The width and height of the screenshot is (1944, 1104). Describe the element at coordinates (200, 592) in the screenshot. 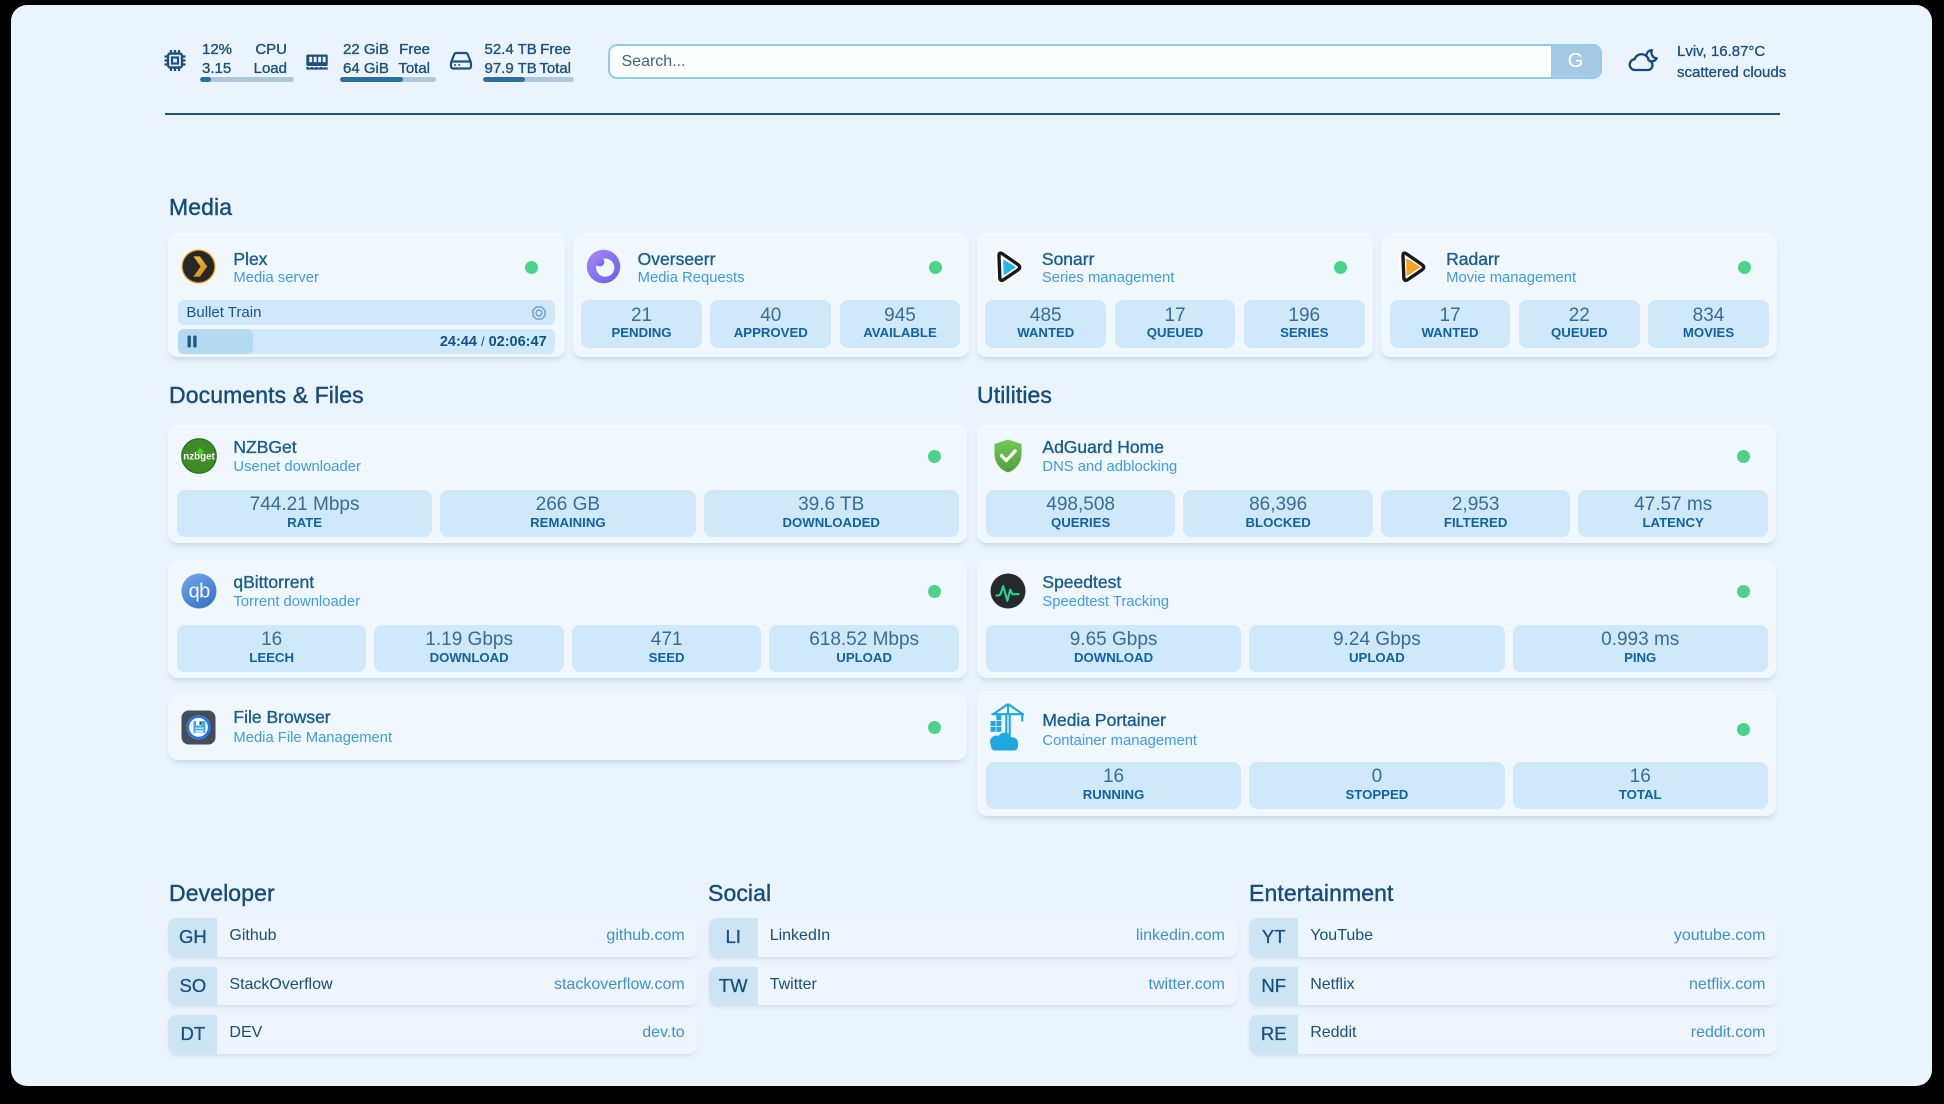

I see `svg-text: qb` at that location.